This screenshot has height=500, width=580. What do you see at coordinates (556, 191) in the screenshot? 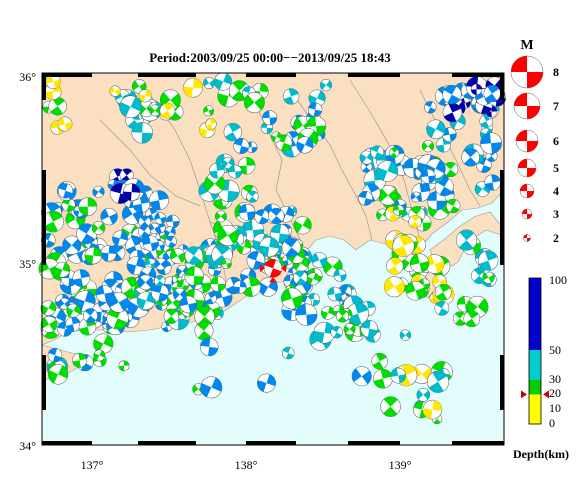
I see `magnitude-legend-label: 4` at bounding box center [556, 191].